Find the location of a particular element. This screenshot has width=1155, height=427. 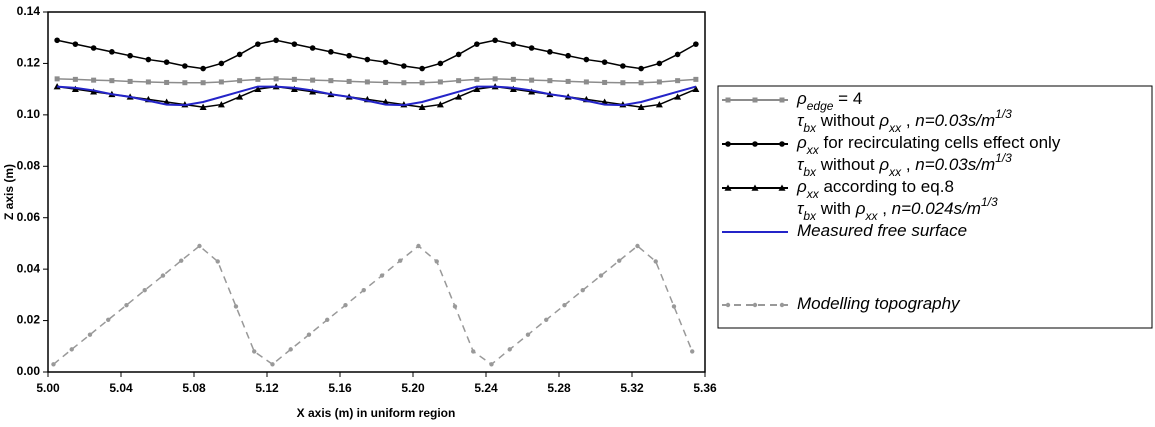

y-tick-label: 0.00 is located at coordinates (29, 371).